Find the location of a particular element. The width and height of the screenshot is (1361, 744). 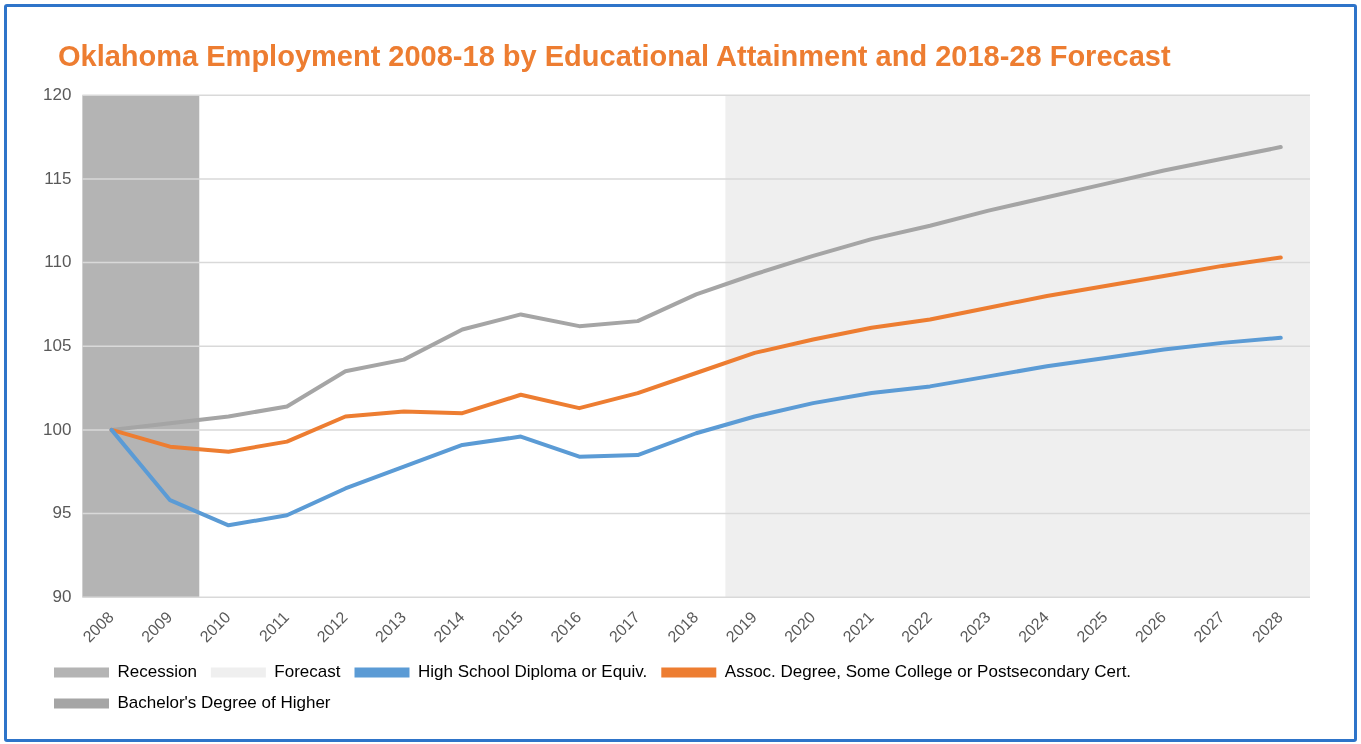

legend-label: High School Diploma or Equiv. is located at coordinates (533, 672).